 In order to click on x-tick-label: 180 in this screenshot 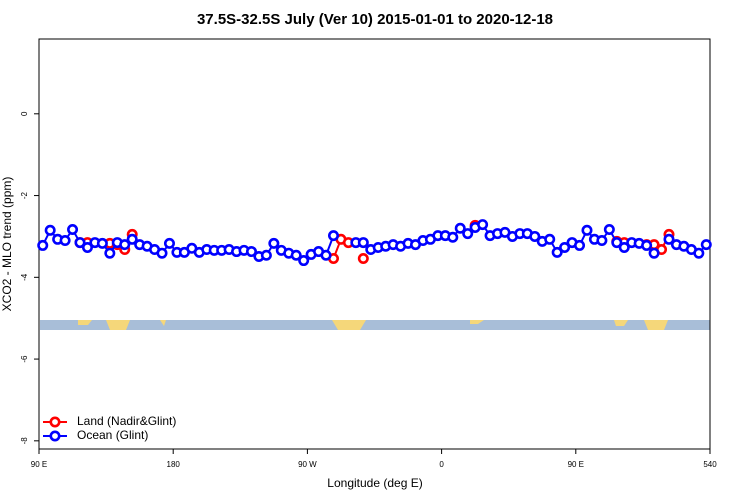, I will do `click(174, 464)`.